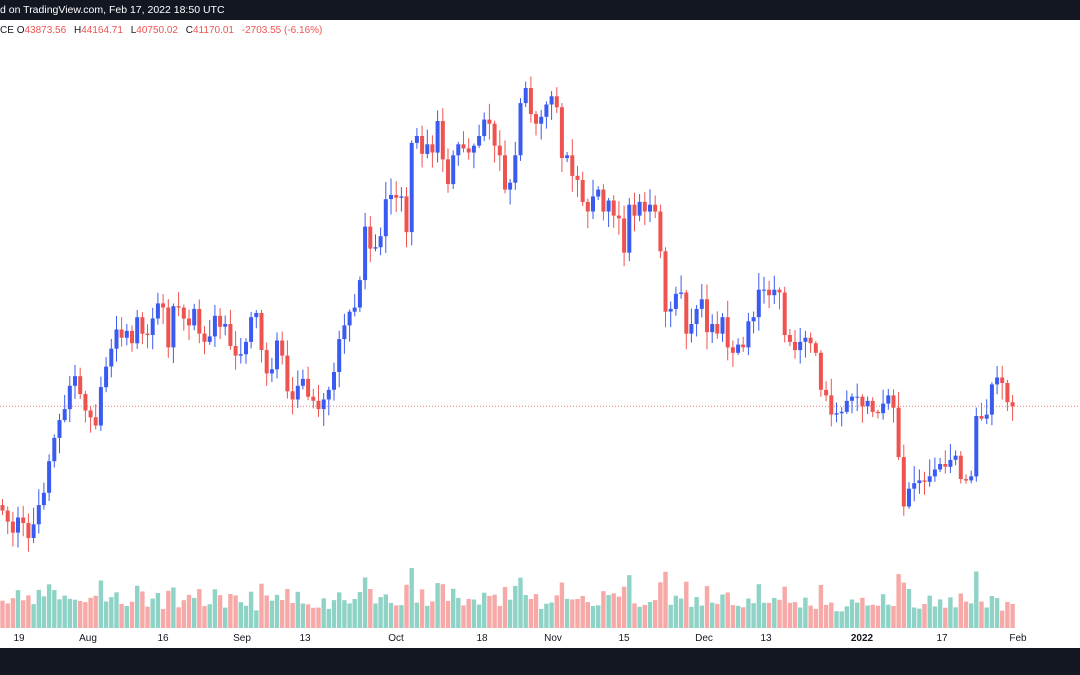 Image resolution: width=1080 pixels, height=675 pixels. I want to click on change-value: -2703.55 (-6.16%), so click(282, 30).